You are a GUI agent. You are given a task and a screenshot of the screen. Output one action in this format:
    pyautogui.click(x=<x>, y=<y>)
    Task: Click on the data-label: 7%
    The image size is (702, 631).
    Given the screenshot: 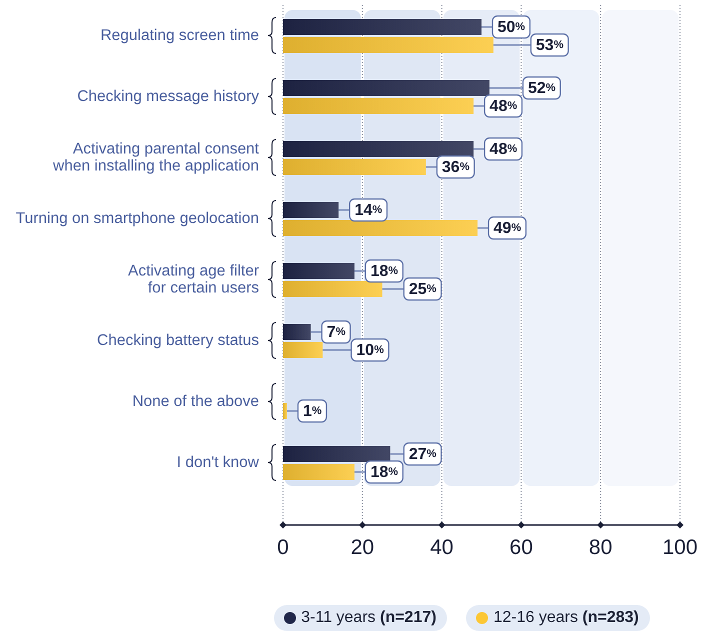 What is the action you would take?
    pyautogui.click(x=336, y=332)
    